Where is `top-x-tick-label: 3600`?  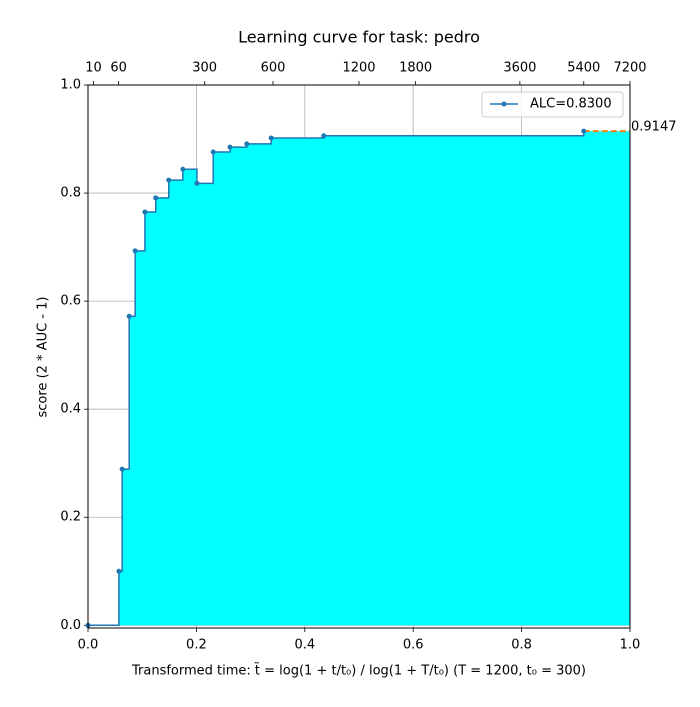 top-x-tick-label: 3600 is located at coordinates (519, 68).